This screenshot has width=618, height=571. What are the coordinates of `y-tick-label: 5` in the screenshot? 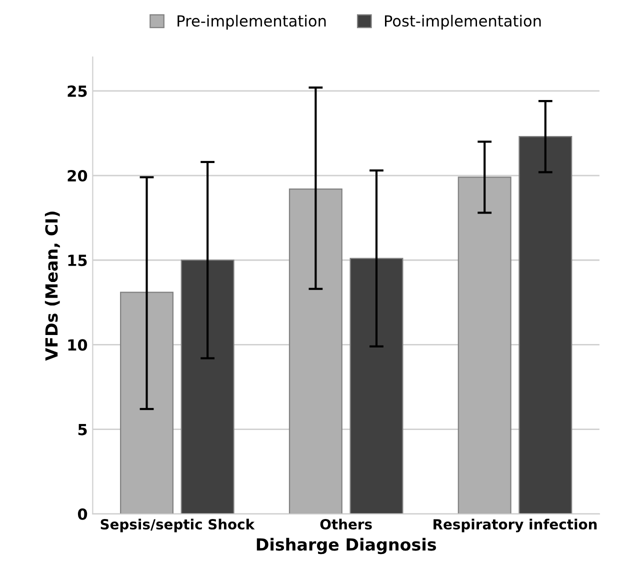 It's located at (82, 430).